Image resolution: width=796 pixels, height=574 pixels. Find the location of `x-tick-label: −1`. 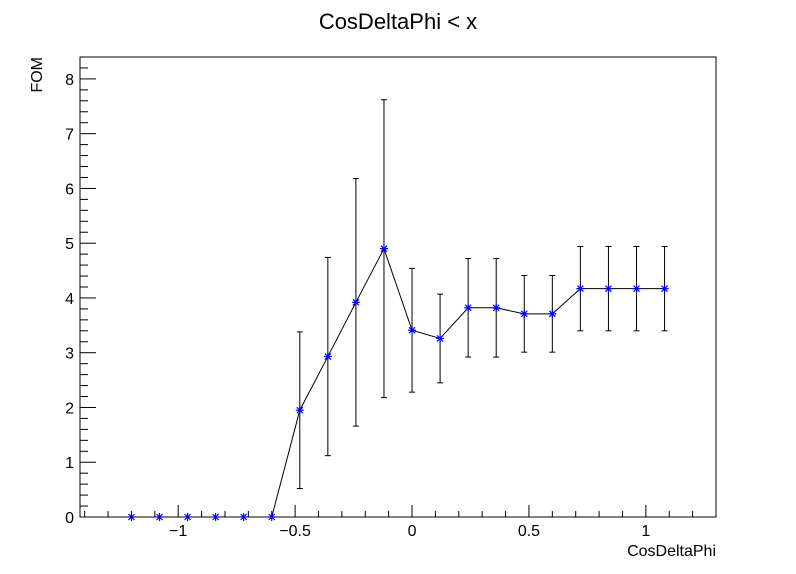

x-tick-label: −1 is located at coordinates (178, 531).